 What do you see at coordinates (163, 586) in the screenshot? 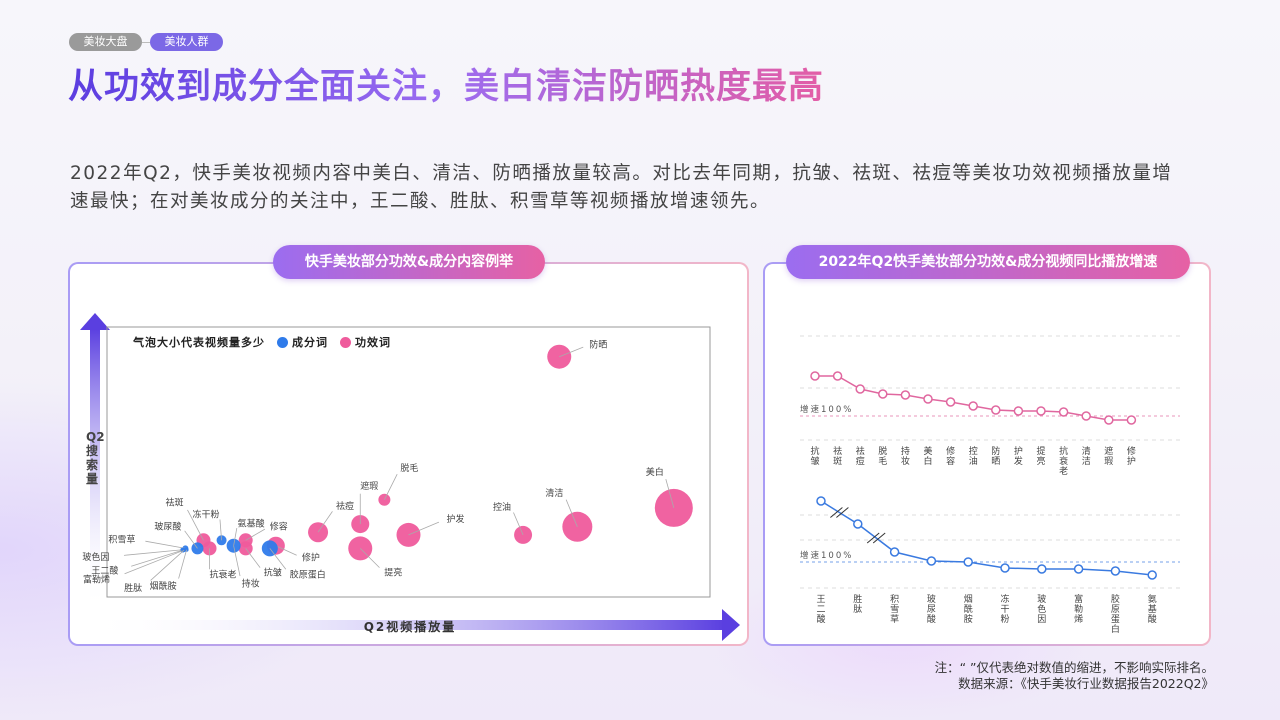
I see `bubble-label: 烟酰胺` at bounding box center [163, 586].